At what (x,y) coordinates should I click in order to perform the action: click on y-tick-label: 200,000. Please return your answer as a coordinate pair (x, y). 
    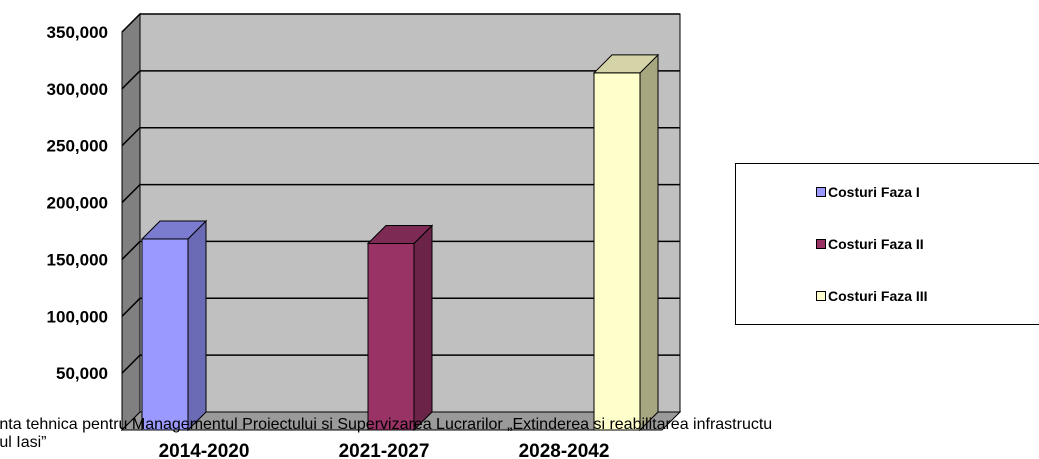
    Looking at the image, I should click on (77, 203).